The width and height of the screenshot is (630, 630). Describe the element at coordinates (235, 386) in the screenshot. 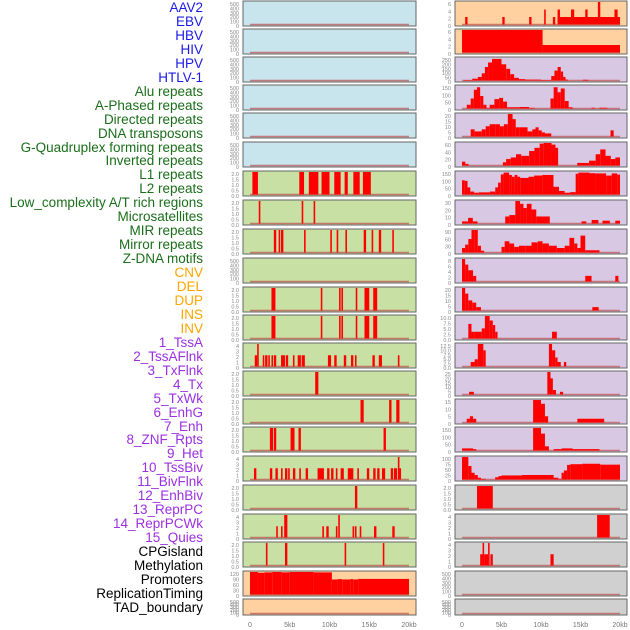

I see `y-tick-label: 1.0` at that location.